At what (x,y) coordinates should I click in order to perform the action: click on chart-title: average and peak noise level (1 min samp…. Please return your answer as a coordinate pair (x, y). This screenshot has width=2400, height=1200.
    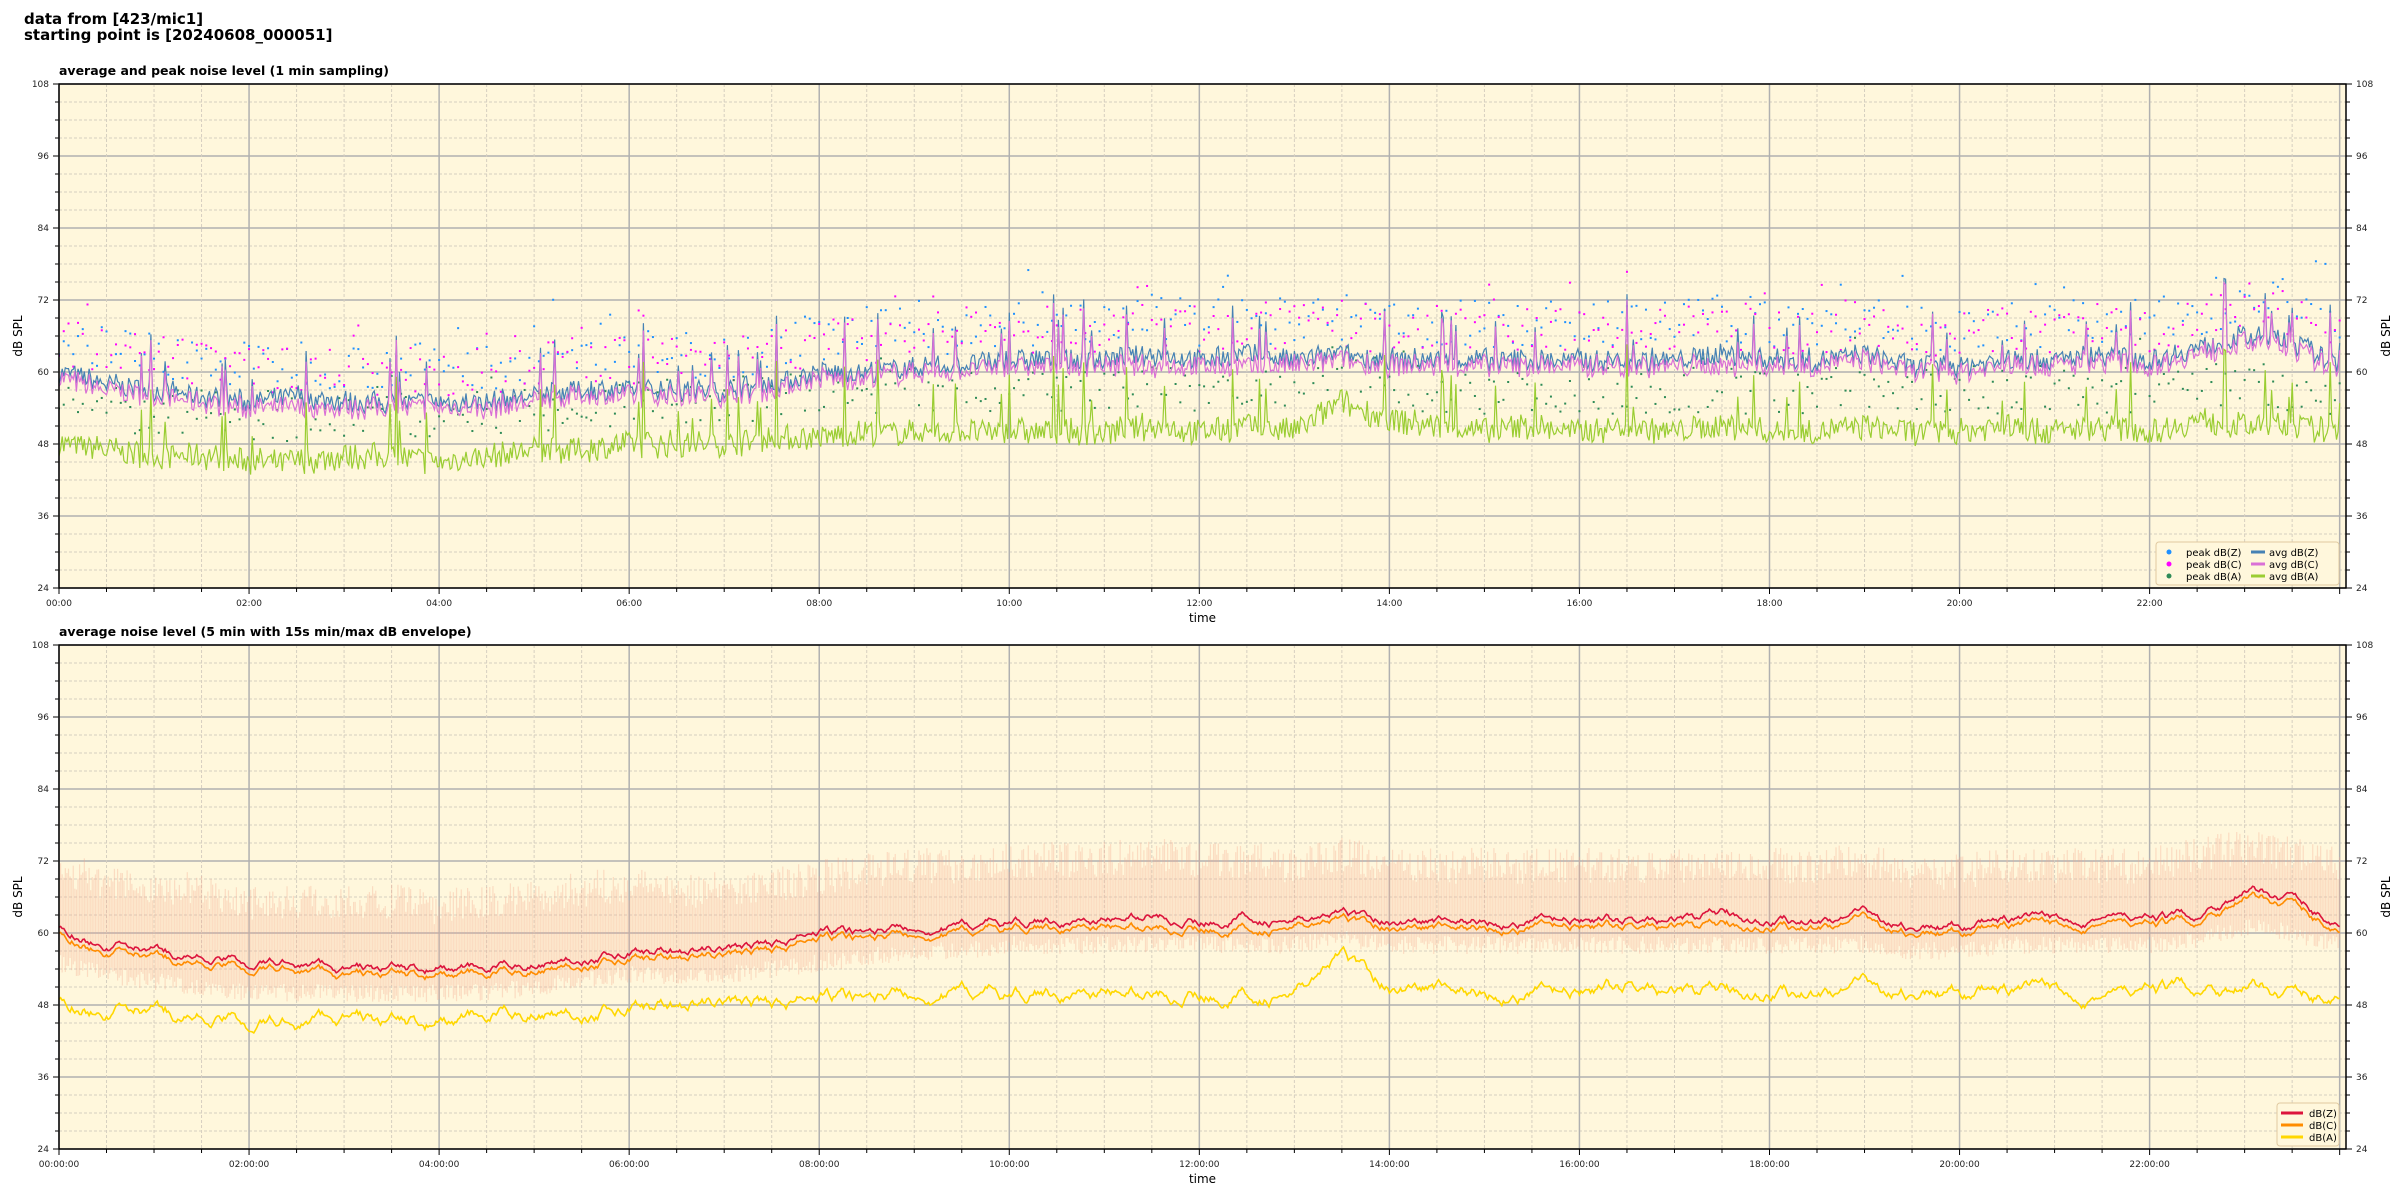
    Looking at the image, I should click on (224, 70).